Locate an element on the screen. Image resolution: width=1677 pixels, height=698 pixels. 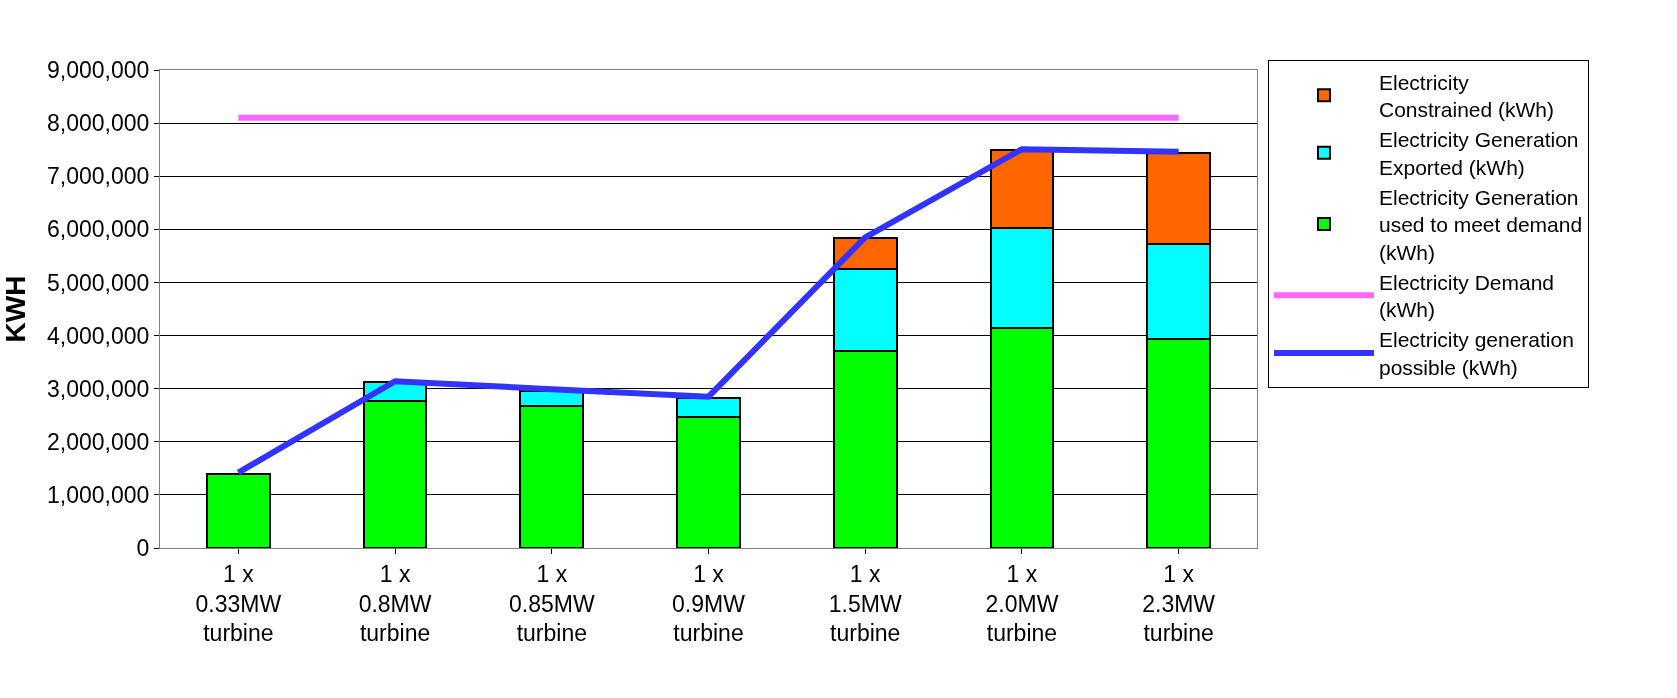
legend-label: Electricity Demand (kWh) is located at coordinates (1466, 296).